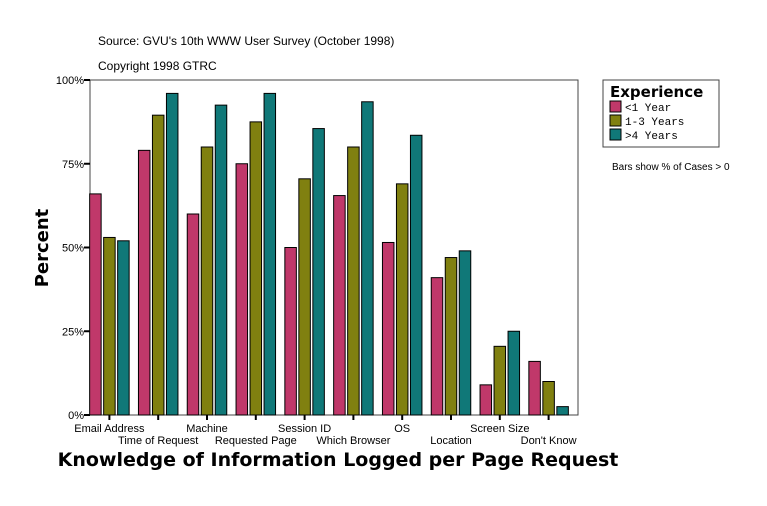 The height and width of the screenshot is (506, 767). What do you see at coordinates (671, 167) in the screenshot?
I see `chart-note: Bars show % of Cases > 0` at bounding box center [671, 167].